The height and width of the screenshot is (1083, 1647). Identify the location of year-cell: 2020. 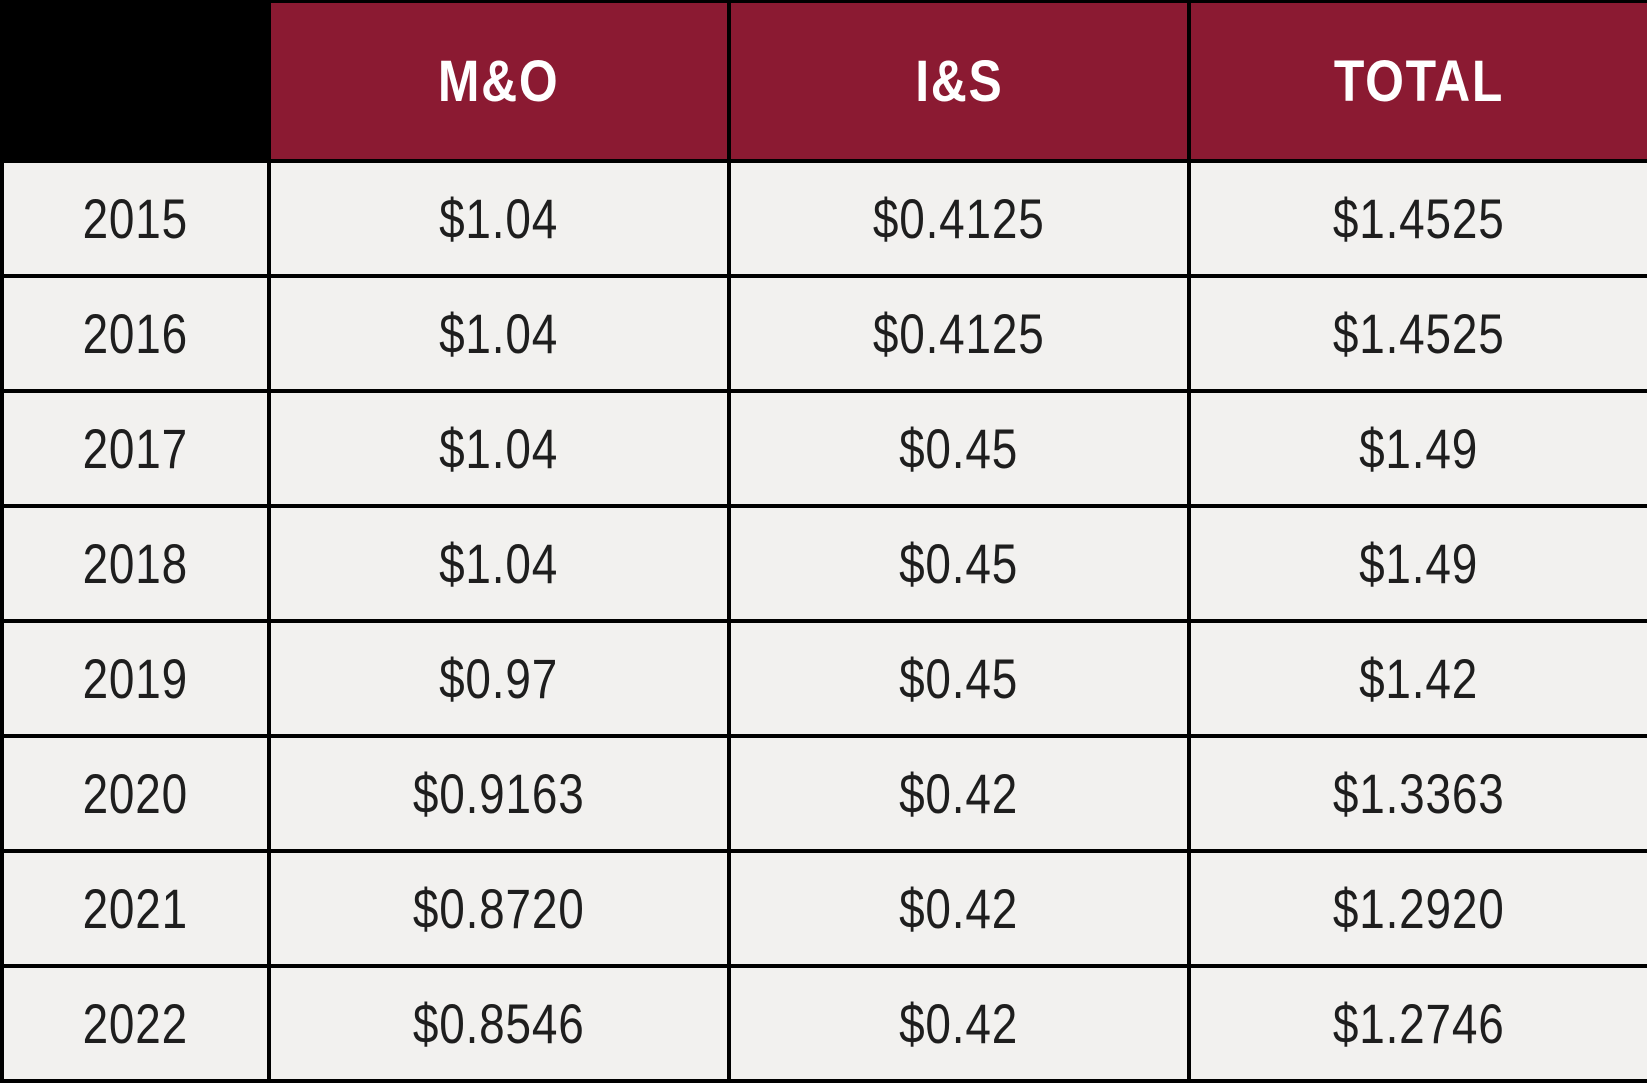
(135, 793).